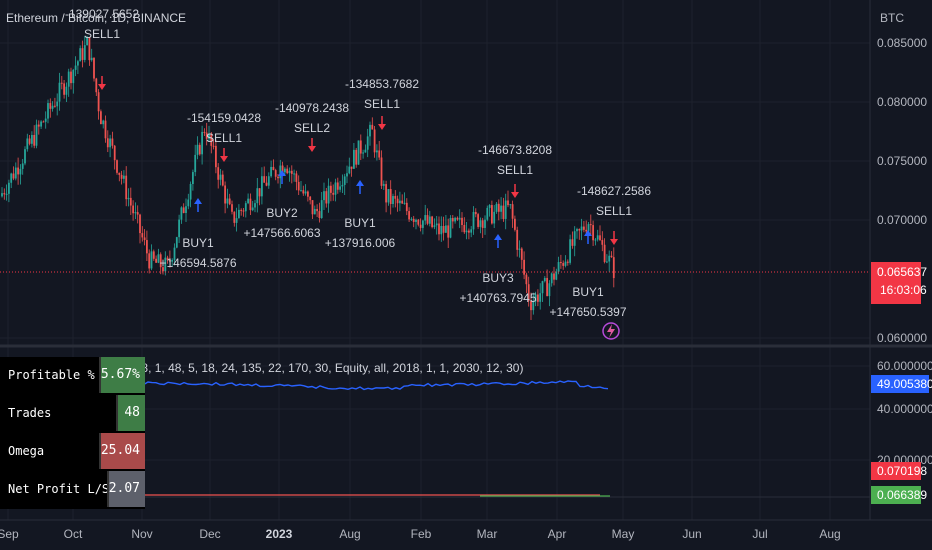  Describe the element at coordinates (72, 376) in the screenshot. I see `stats-row: Profitable % 5.67%` at that location.